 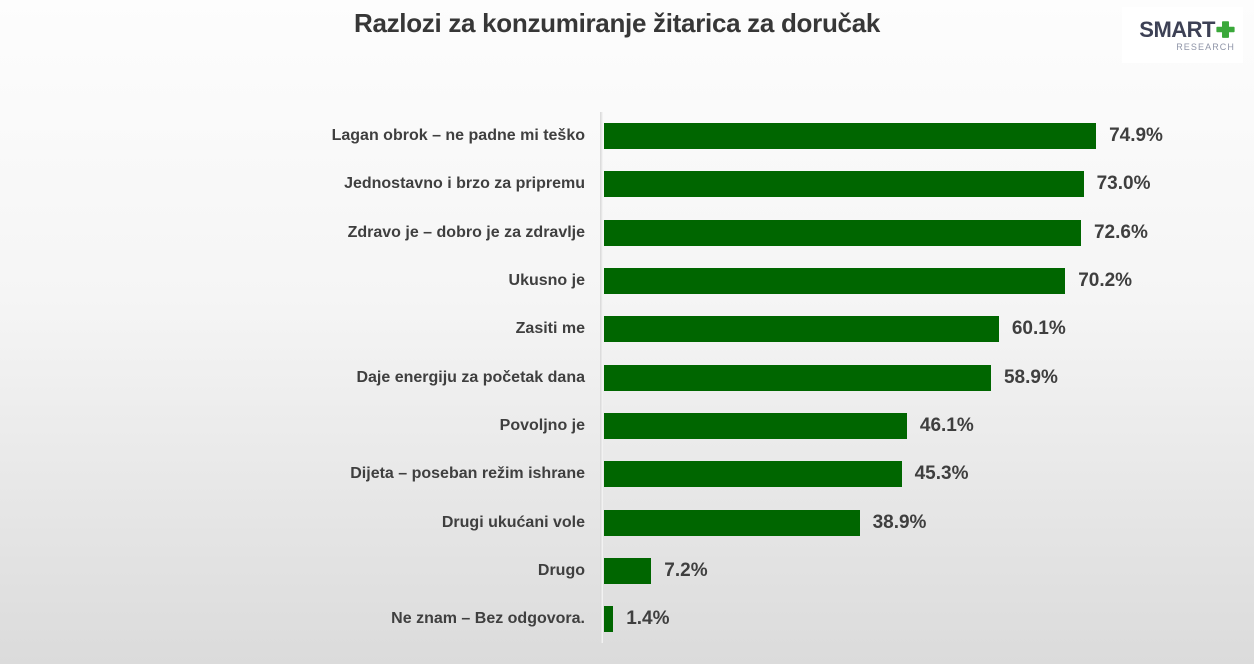 I want to click on category-label: Drugo, so click(x=561, y=570).